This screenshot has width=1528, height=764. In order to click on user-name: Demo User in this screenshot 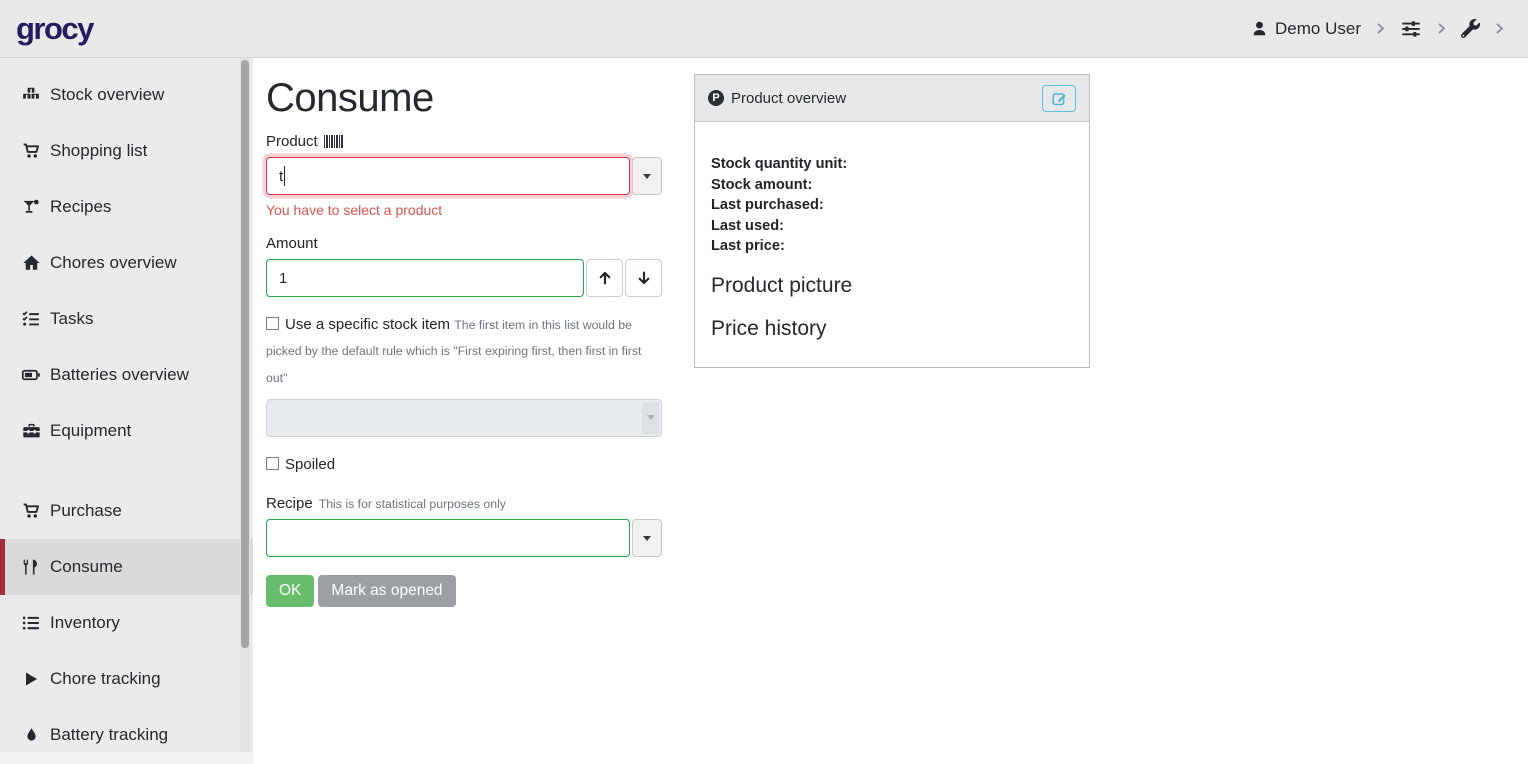, I will do `click(1318, 28)`.